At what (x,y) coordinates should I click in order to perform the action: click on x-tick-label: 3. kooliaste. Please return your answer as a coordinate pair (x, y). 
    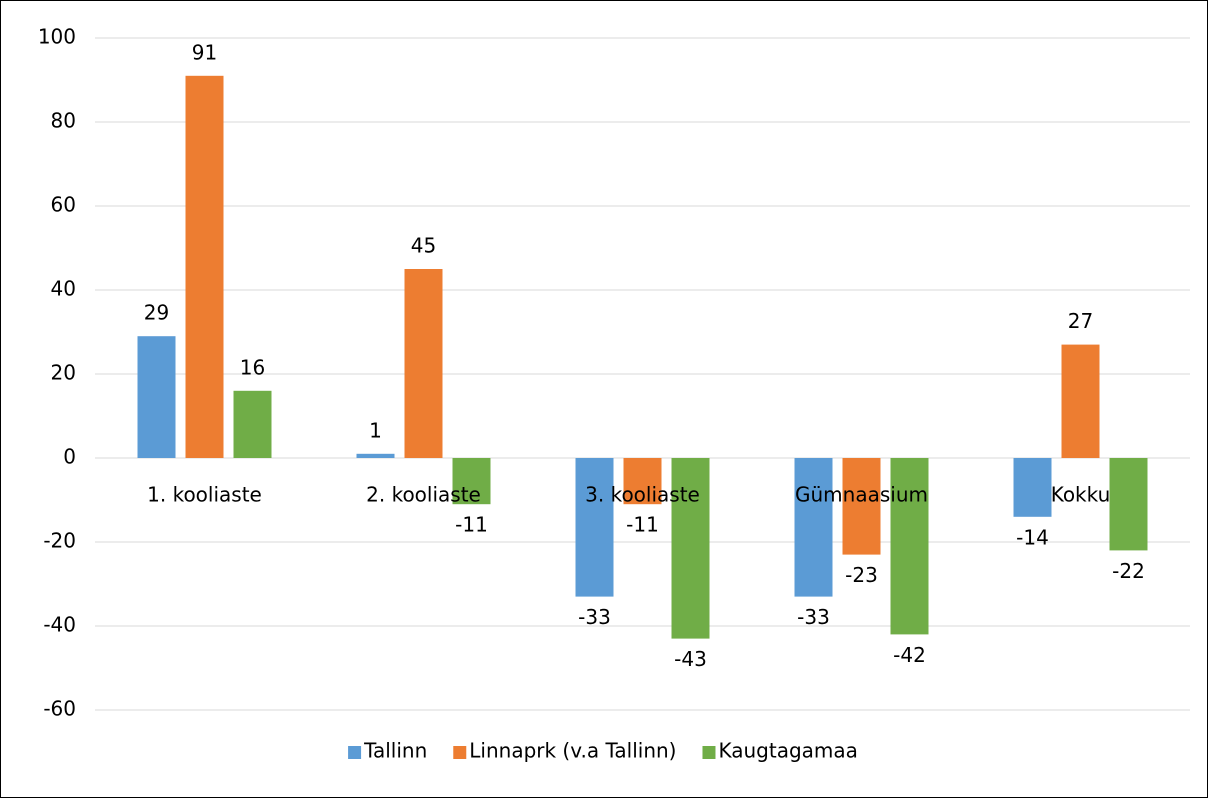
    Looking at the image, I should click on (642, 495).